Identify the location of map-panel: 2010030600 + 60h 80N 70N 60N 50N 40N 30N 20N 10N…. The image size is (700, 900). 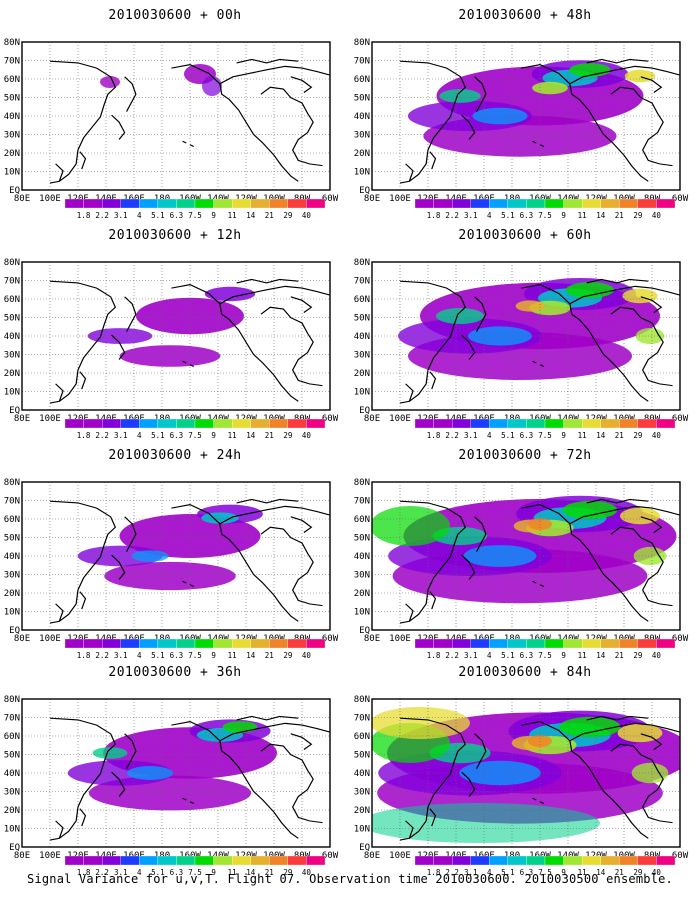
(522, 339).